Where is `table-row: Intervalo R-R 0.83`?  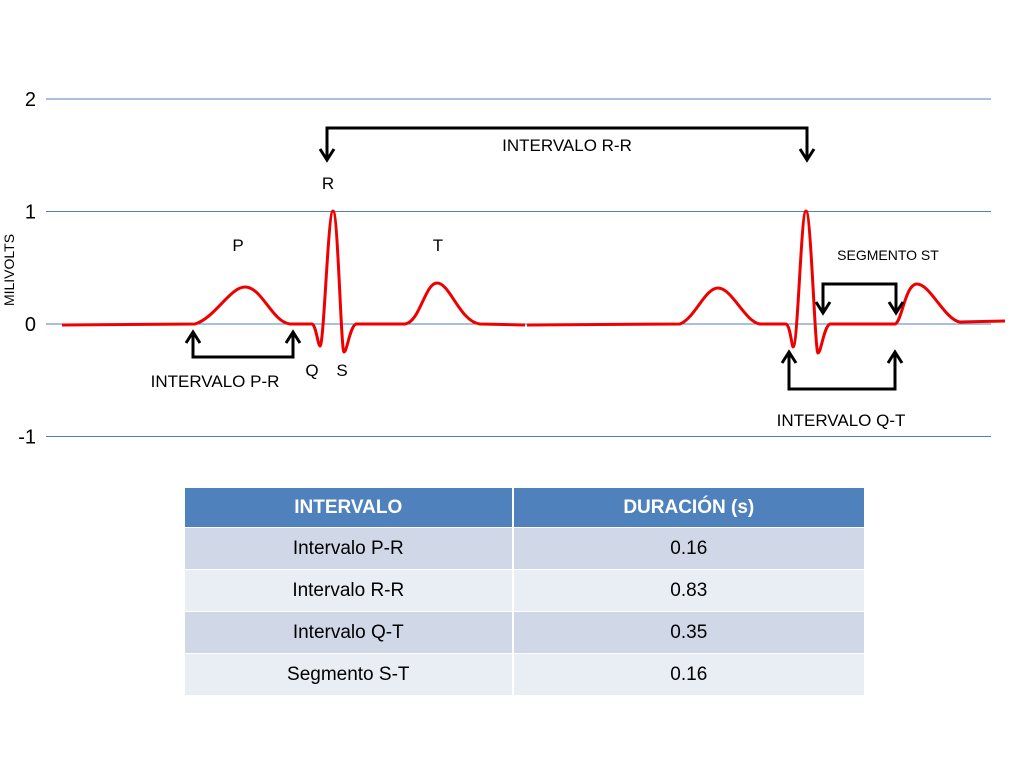
table-row: Intervalo R-R 0.83 is located at coordinates (526, 590).